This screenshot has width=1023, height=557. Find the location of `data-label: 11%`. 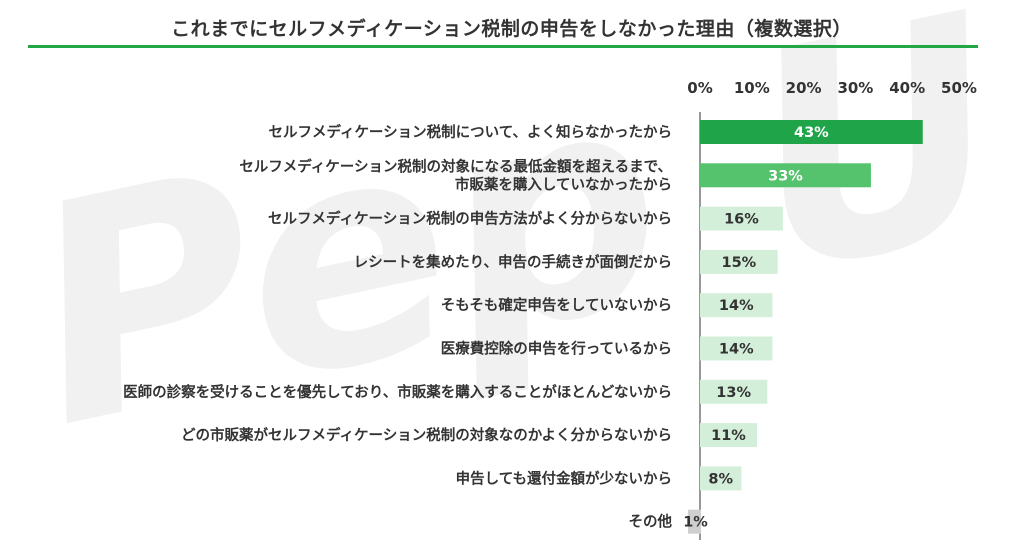

data-label: 11% is located at coordinates (728, 436).